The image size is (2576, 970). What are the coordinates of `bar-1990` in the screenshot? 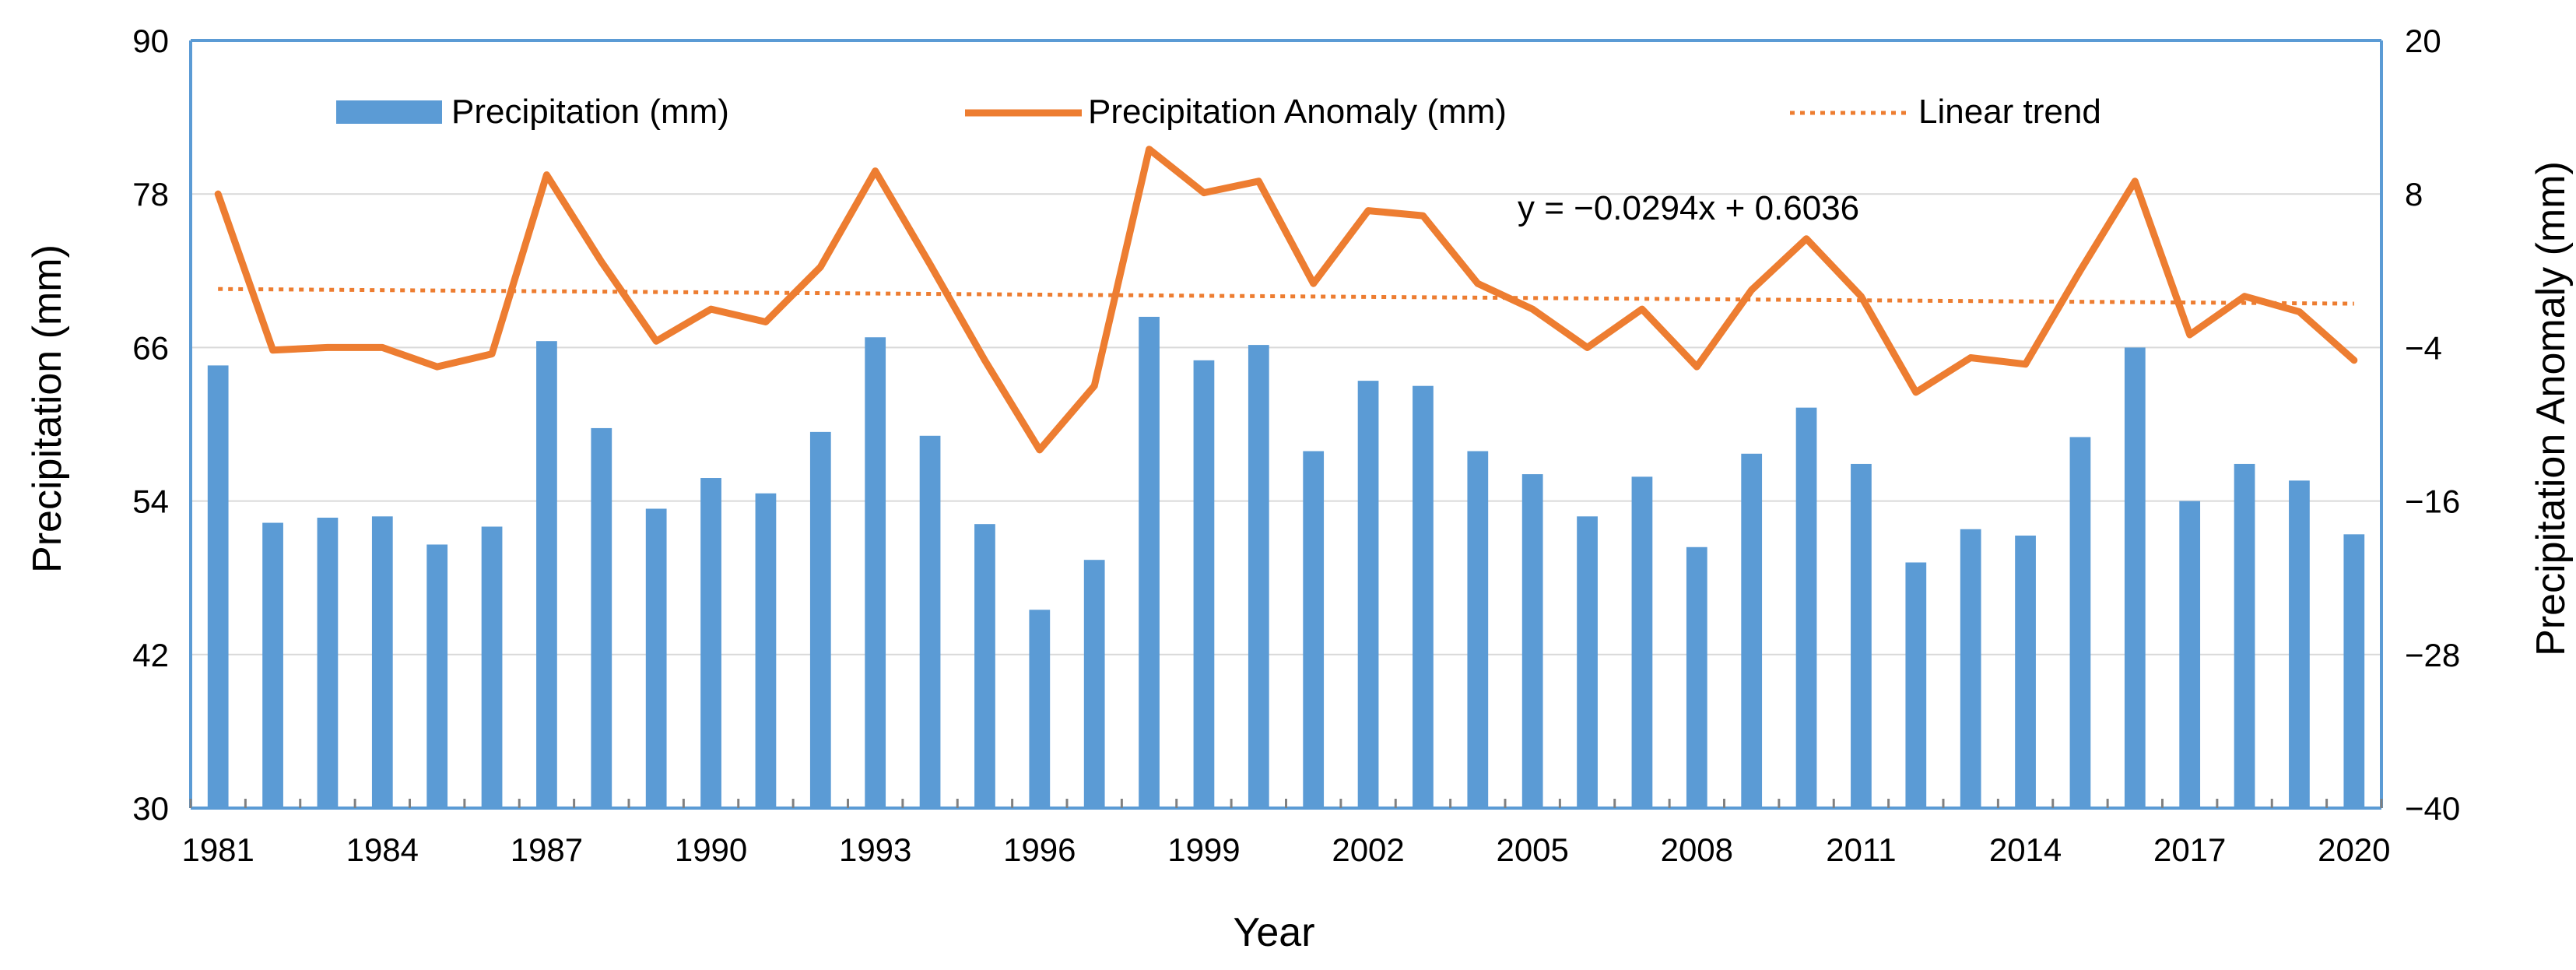 It's located at (711, 643).